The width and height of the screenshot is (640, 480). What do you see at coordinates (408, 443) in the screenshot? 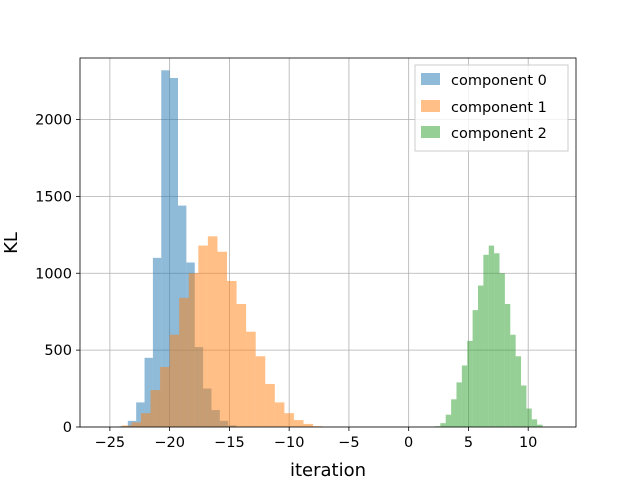
I see `x-tick-label: 0` at bounding box center [408, 443].